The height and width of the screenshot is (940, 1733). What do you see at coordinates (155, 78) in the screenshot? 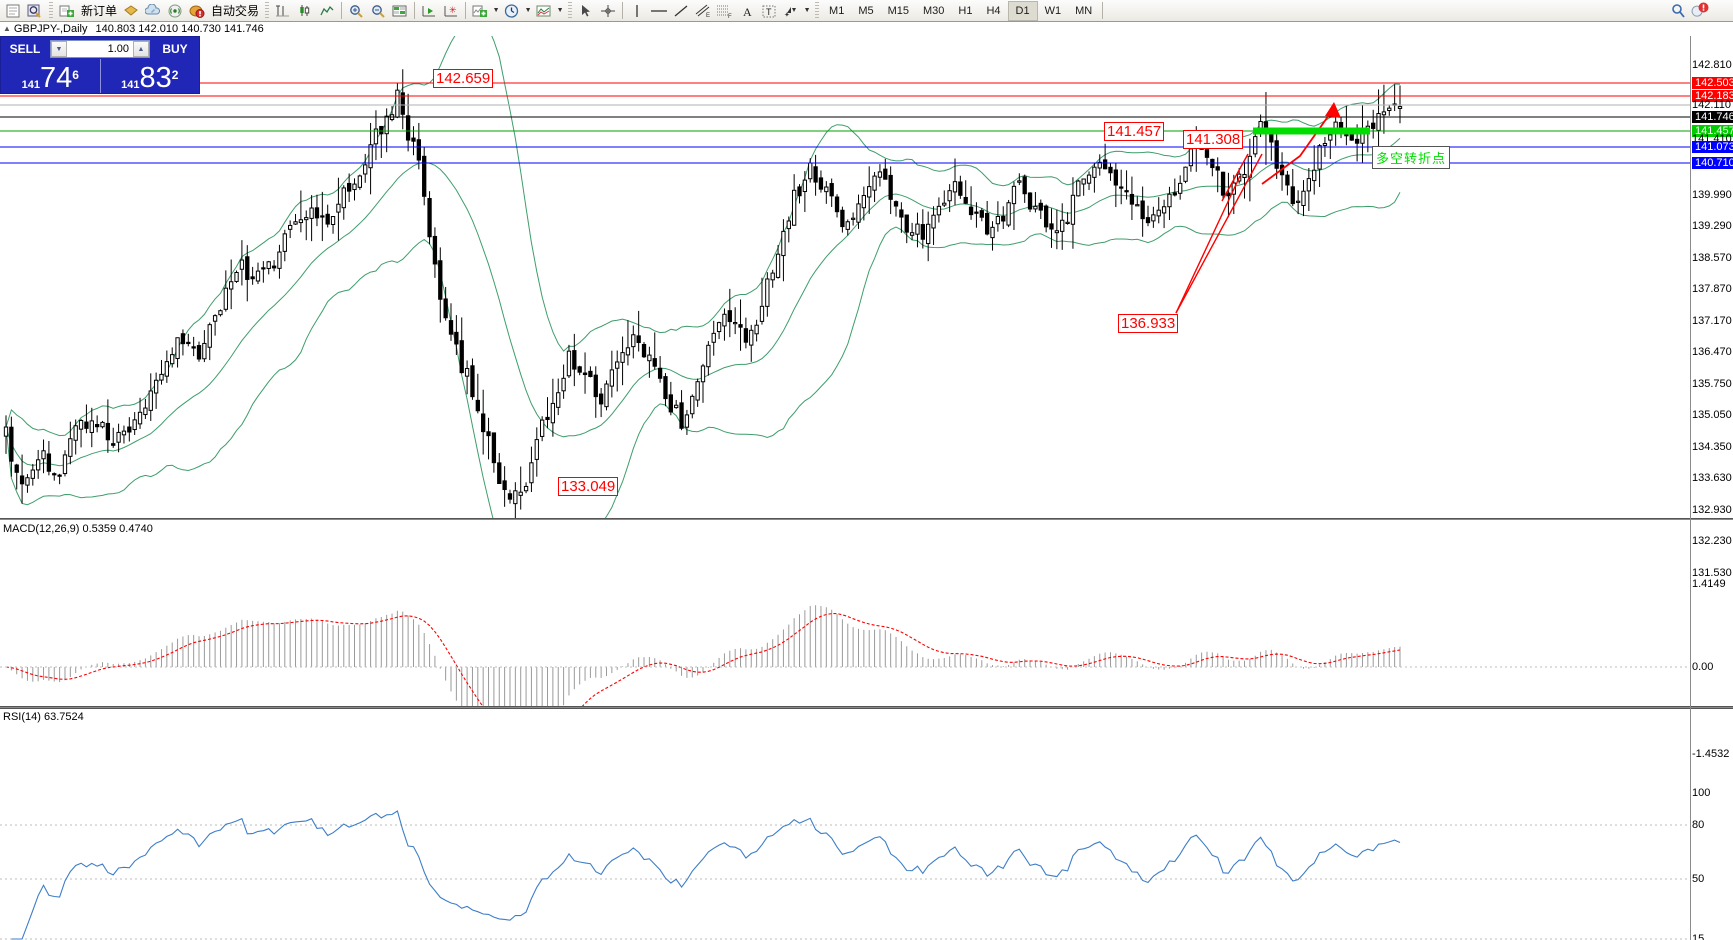
I see `buy-price-main: 83` at bounding box center [155, 78].